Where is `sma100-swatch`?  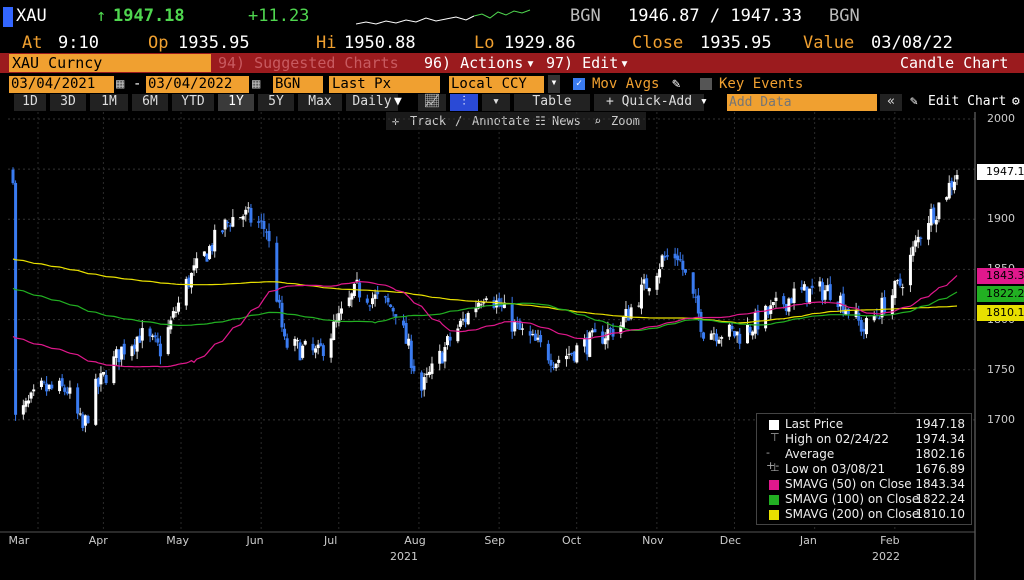 sma100-swatch is located at coordinates (774, 500).